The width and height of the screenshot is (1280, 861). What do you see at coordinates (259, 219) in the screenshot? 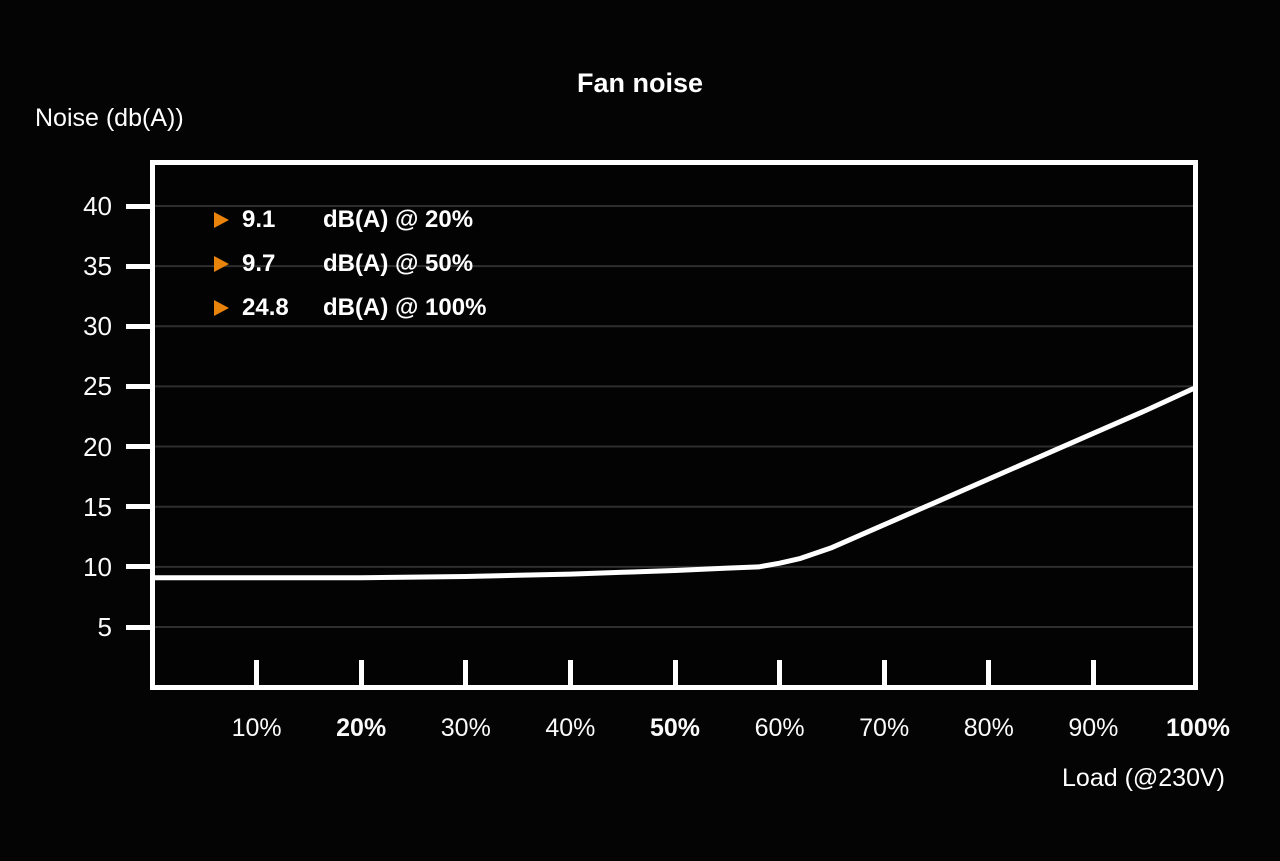
I see `legend-value: 9.1` at bounding box center [259, 219].